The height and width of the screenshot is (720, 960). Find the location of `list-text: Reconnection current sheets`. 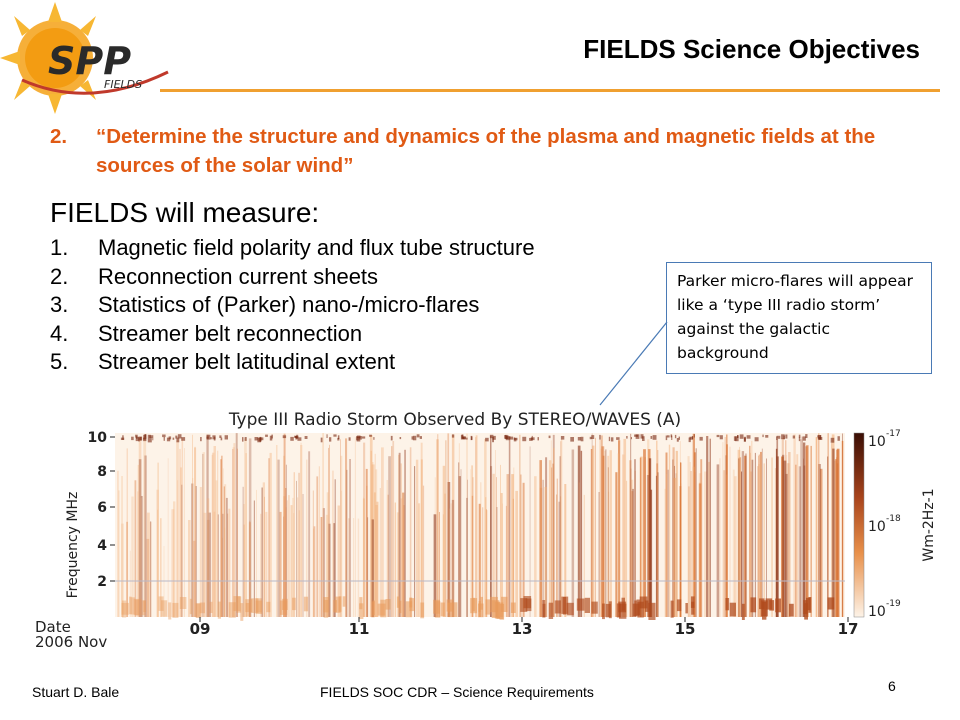

list-text: Reconnection current sheets is located at coordinates (238, 276).